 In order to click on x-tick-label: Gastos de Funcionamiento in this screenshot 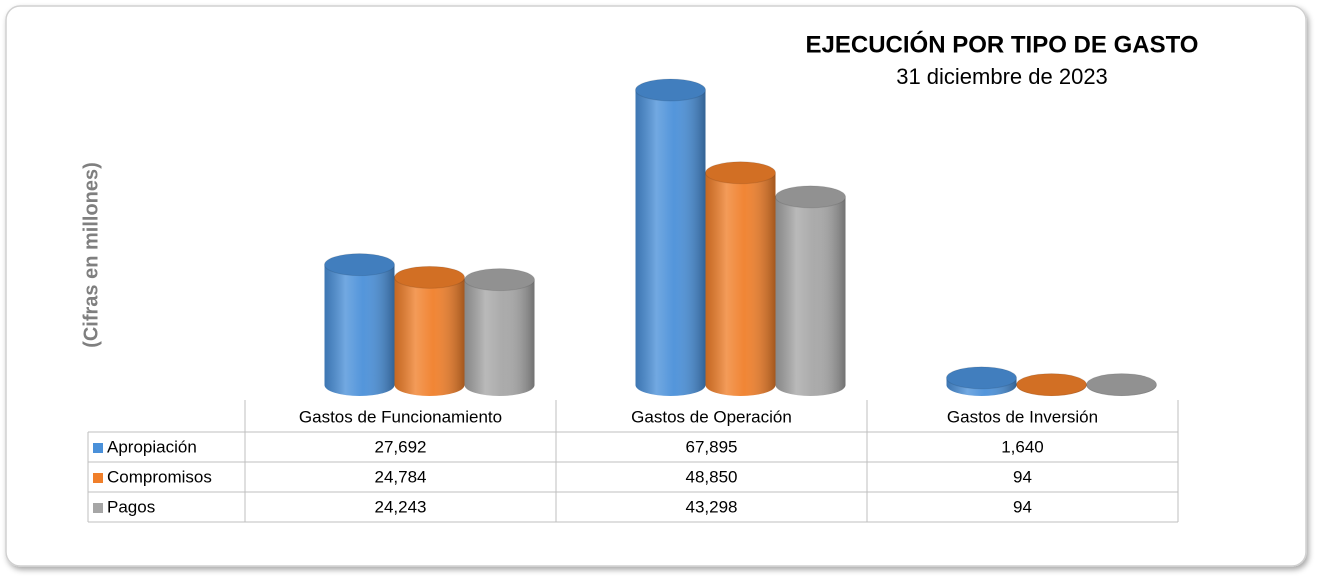, I will do `click(400, 416)`.